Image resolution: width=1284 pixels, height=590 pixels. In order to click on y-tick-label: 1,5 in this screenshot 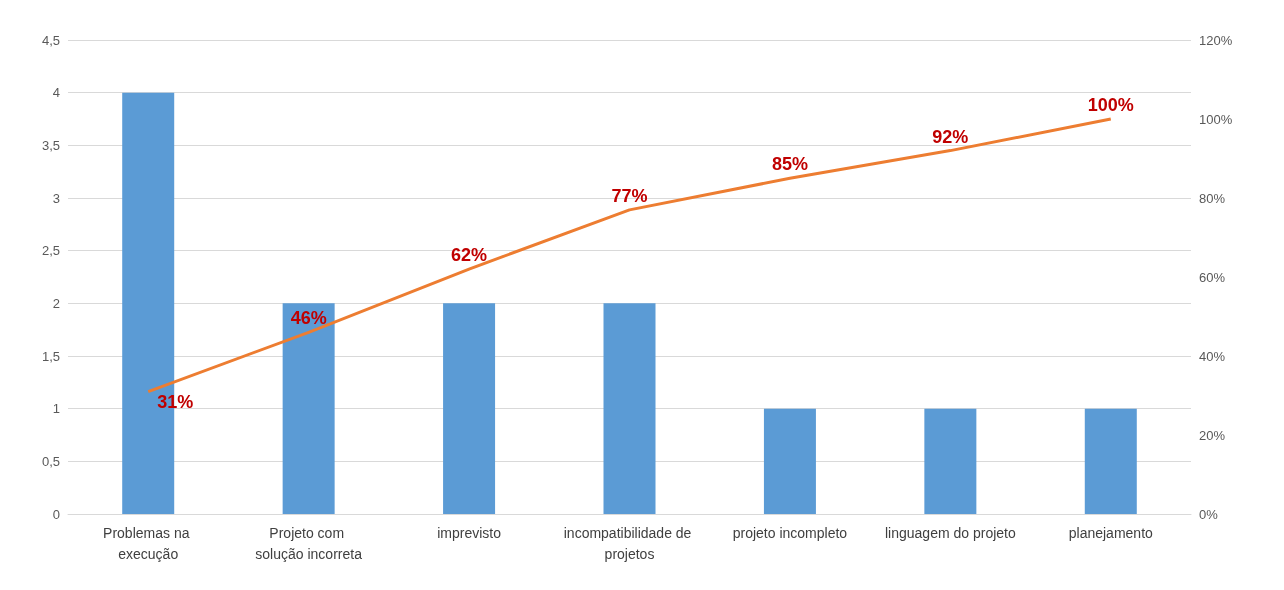, I will do `click(50, 356)`.